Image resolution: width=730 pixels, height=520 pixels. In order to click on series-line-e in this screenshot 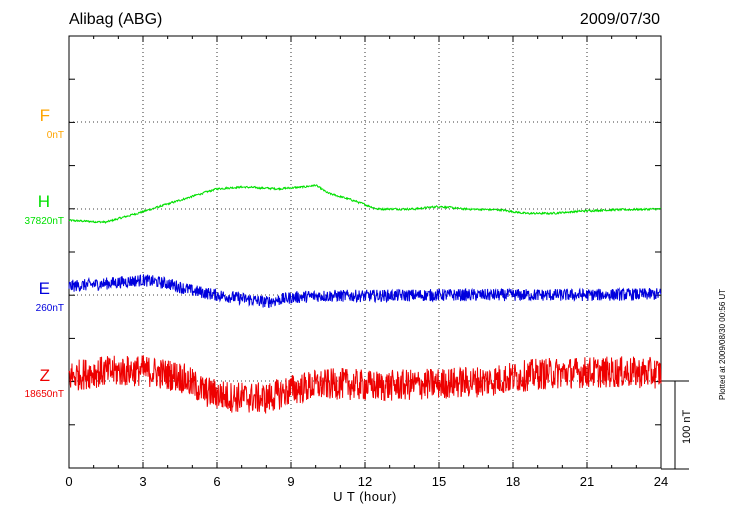, I will do `click(365, 291)`.